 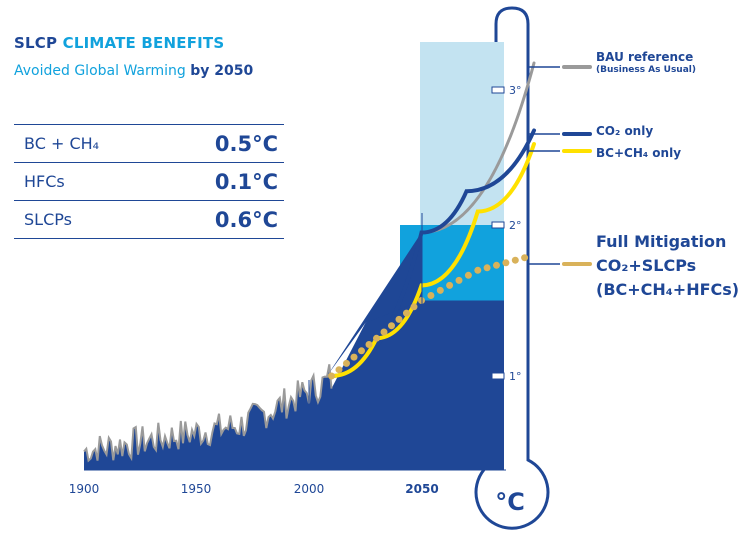 What do you see at coordinates (36, 43) in the screenshot?
I see `title-prefix: SLCP` at bounding box center [36, 43].